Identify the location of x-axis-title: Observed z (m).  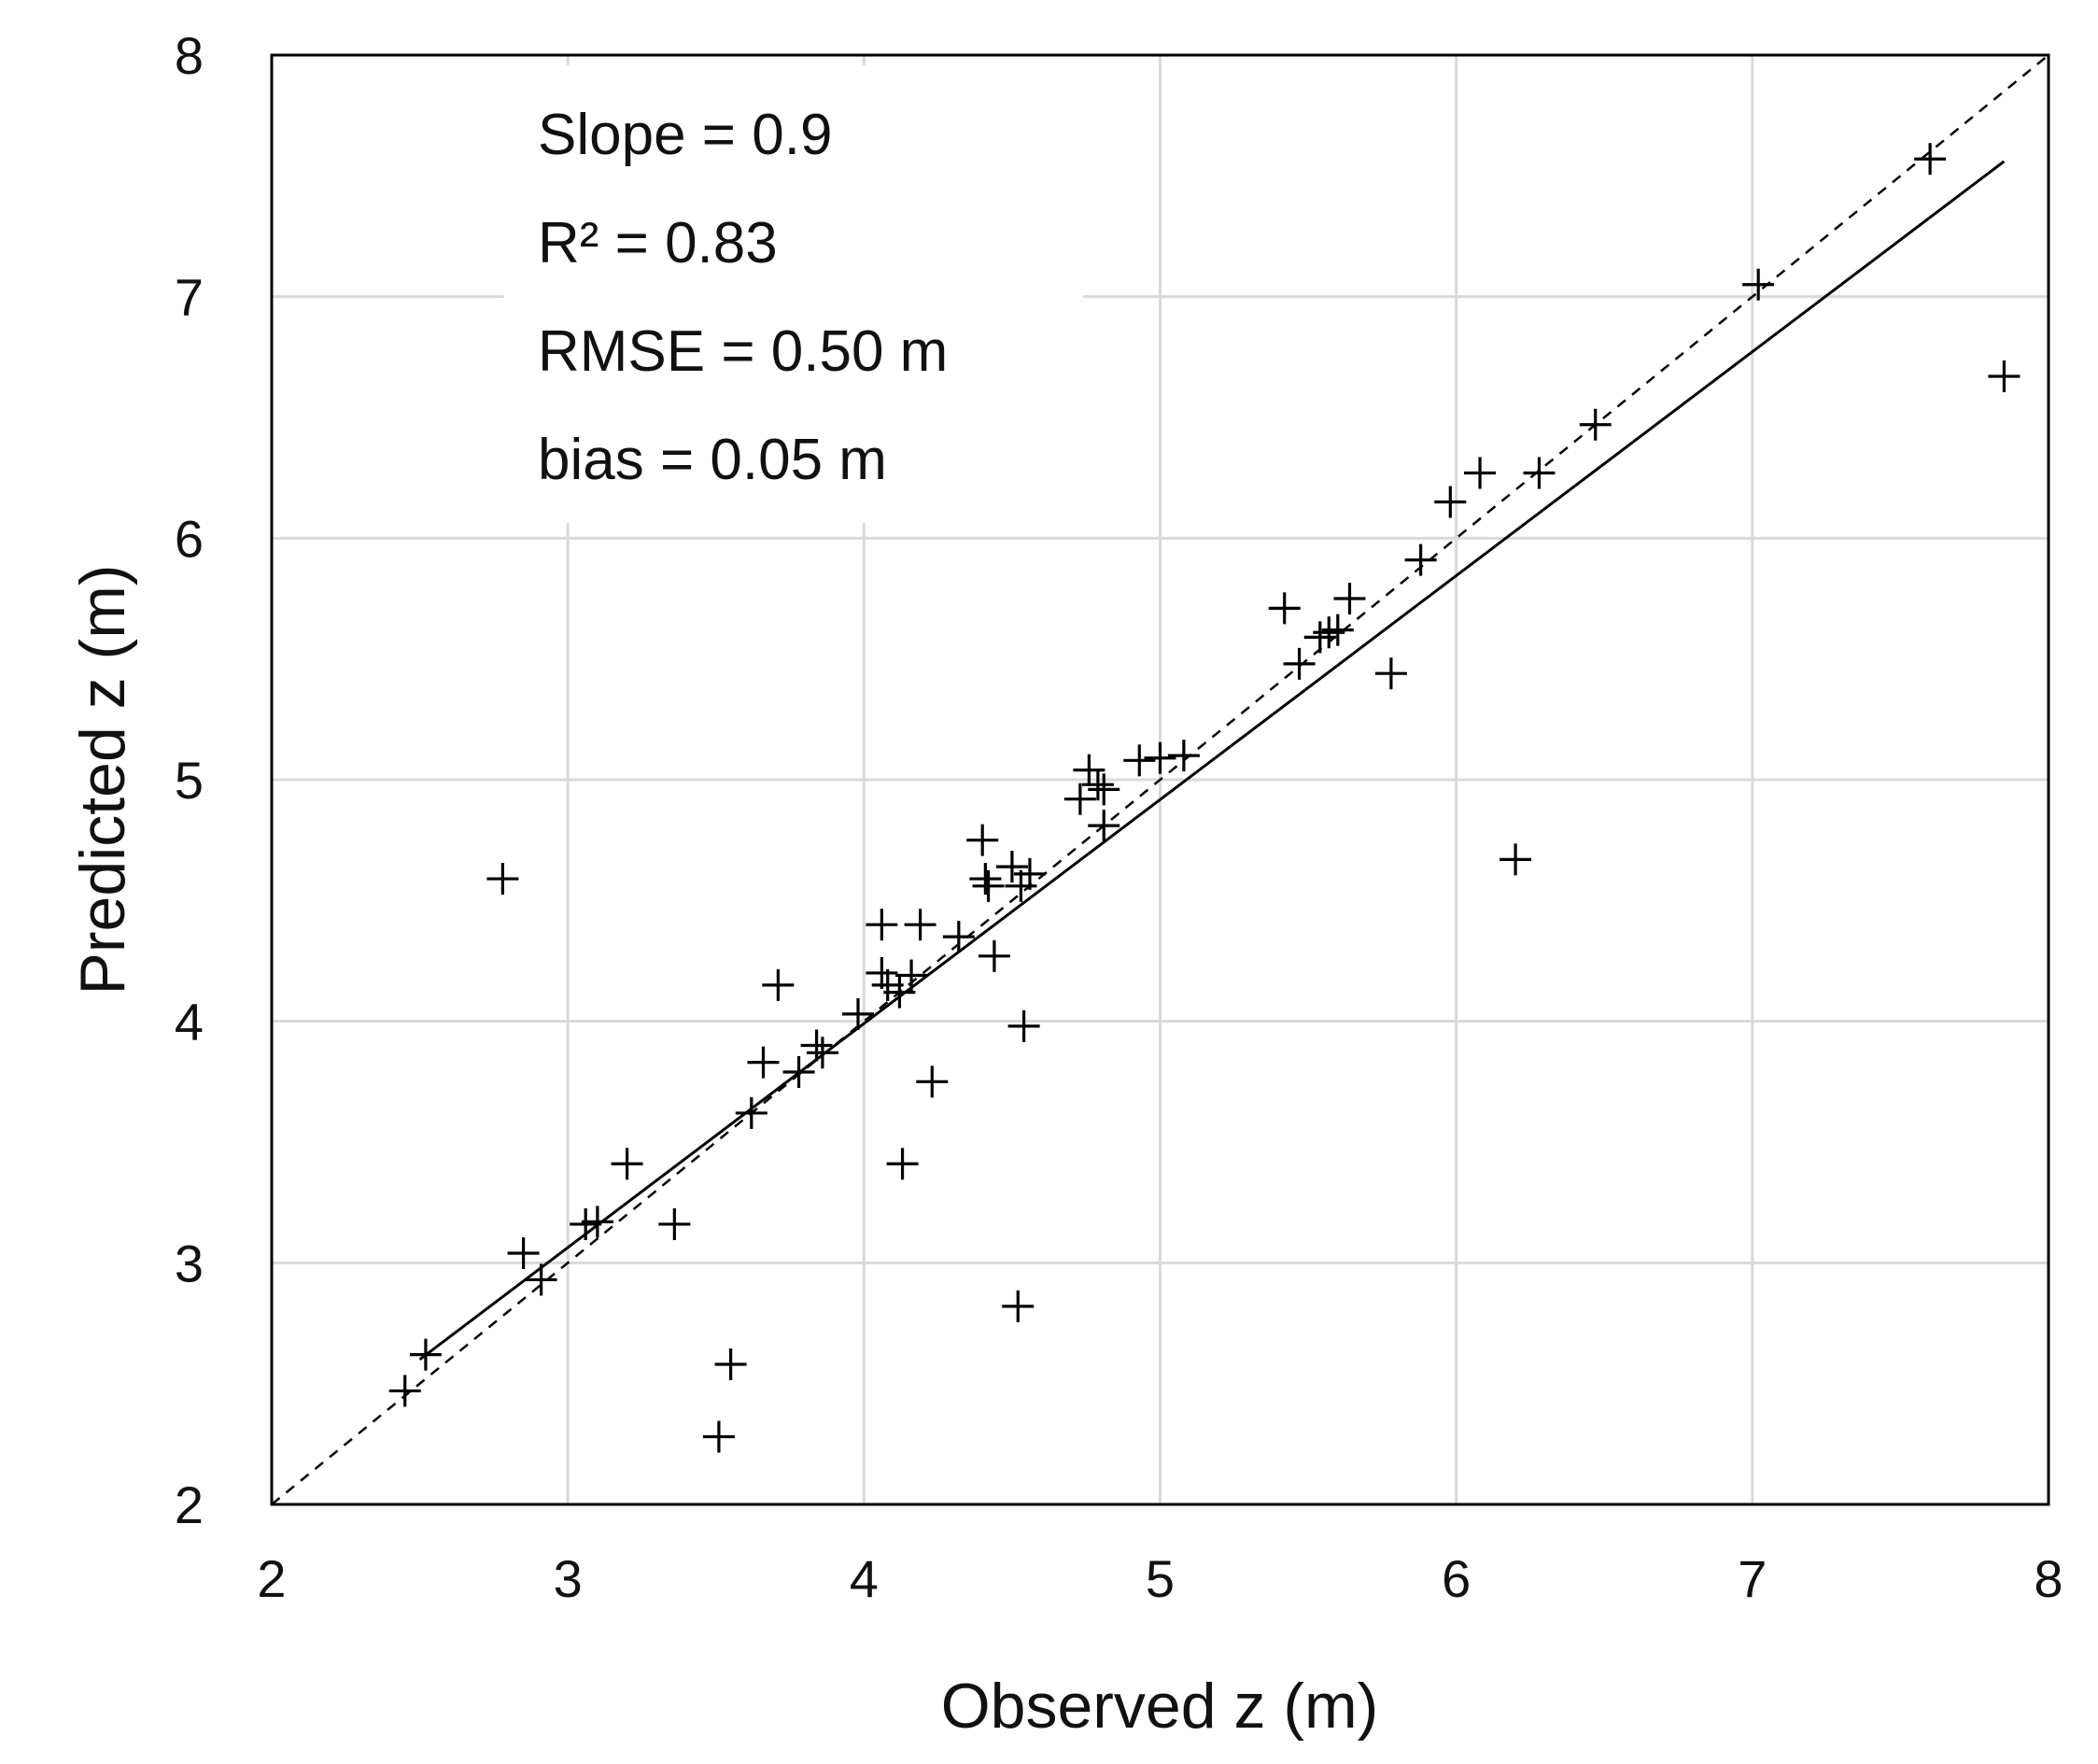
(1160, 1707).